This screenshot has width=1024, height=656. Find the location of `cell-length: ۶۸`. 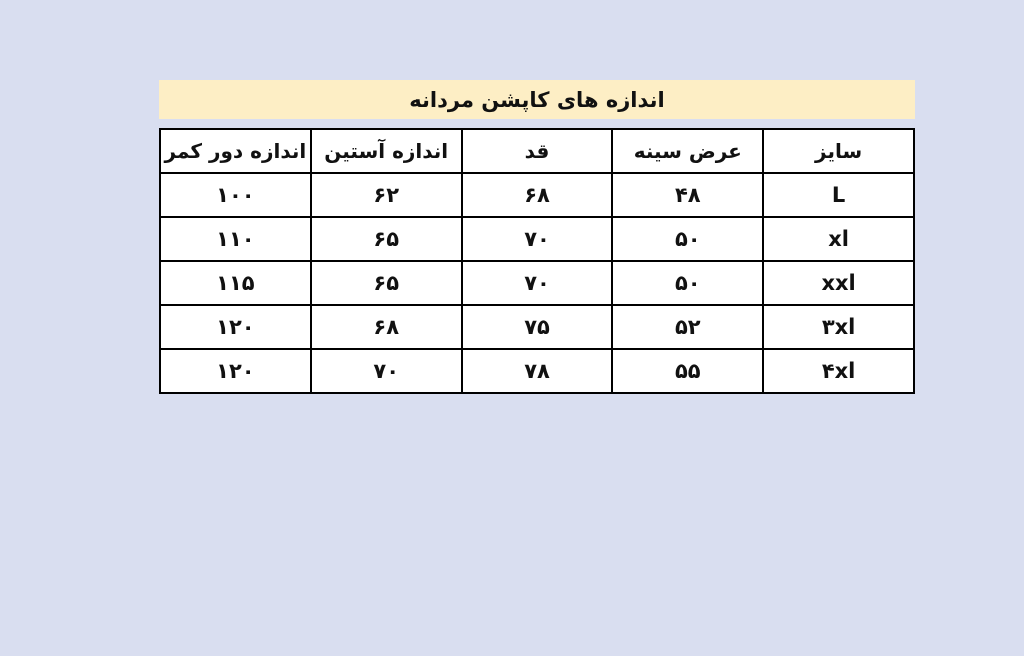

cell-length: ۶۸ is located at coordinates (537, 195).